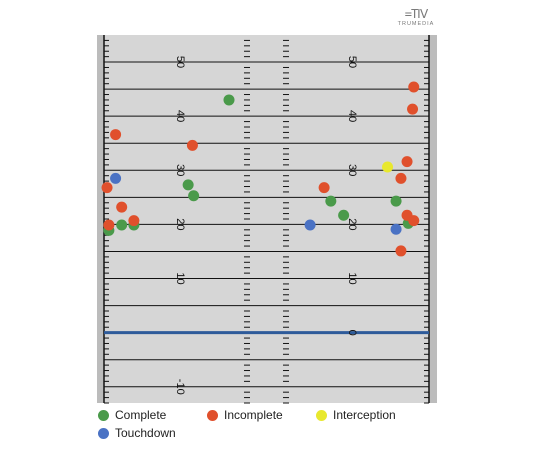 The height and width of the screenshot is (462, 534). Describe the element at coordinates (352, 170) in the screenshot. I see `yard-number-right: 30` at that location.